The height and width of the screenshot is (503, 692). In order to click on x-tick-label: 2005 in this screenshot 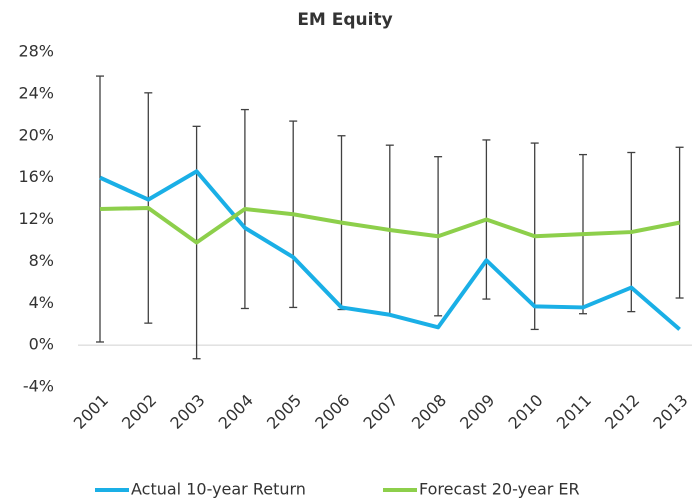, I will do `click(284, 412)`.